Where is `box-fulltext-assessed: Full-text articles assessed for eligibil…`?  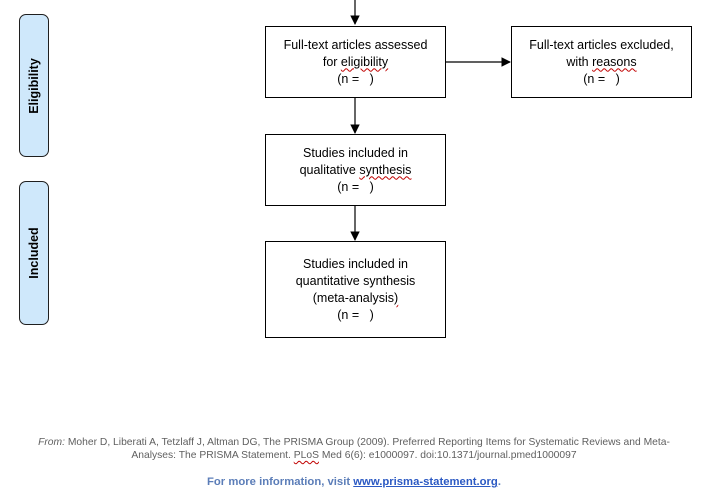
box-fulltext-assessed: Full-text articles assessed for eligibil… is located at coordinates (355, 62).